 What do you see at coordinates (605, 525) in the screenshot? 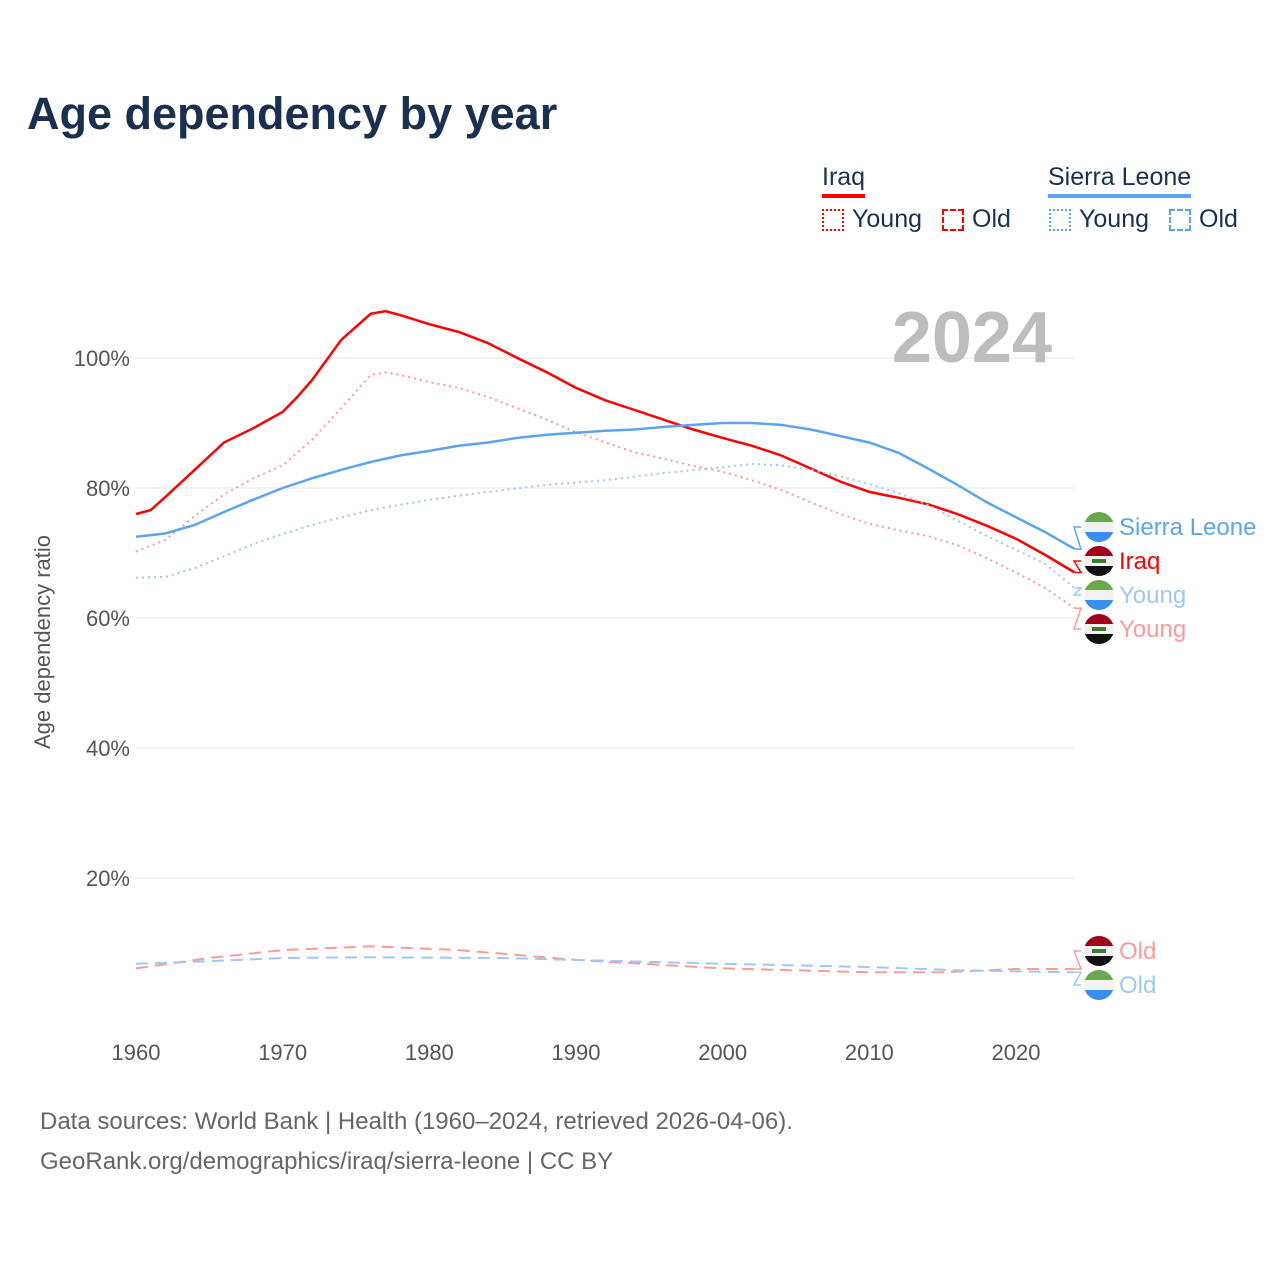
I see `series-line-sierra-leone-young` at bounding box center [605, 525].